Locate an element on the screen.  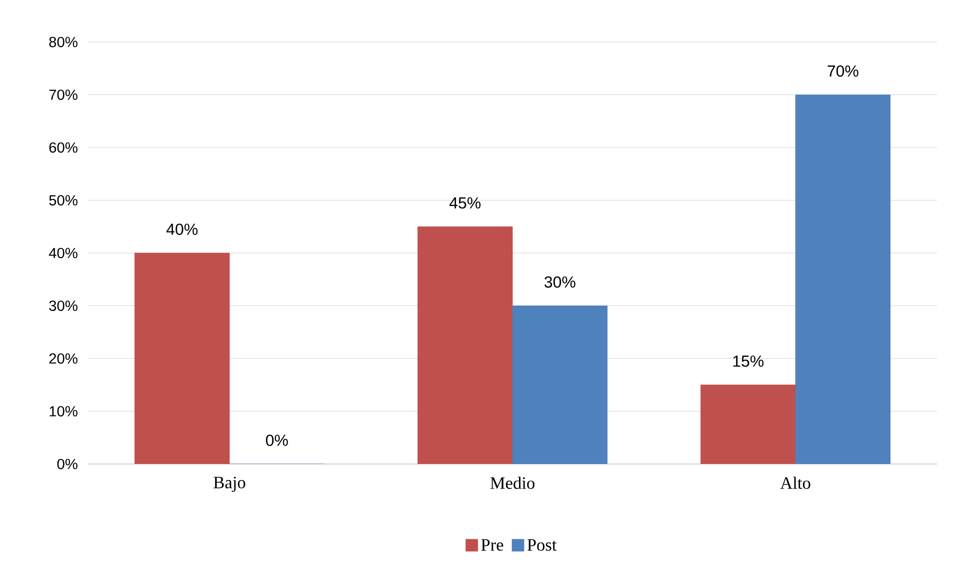
x-tick-label: Medio is located at coordinates (512, 482).